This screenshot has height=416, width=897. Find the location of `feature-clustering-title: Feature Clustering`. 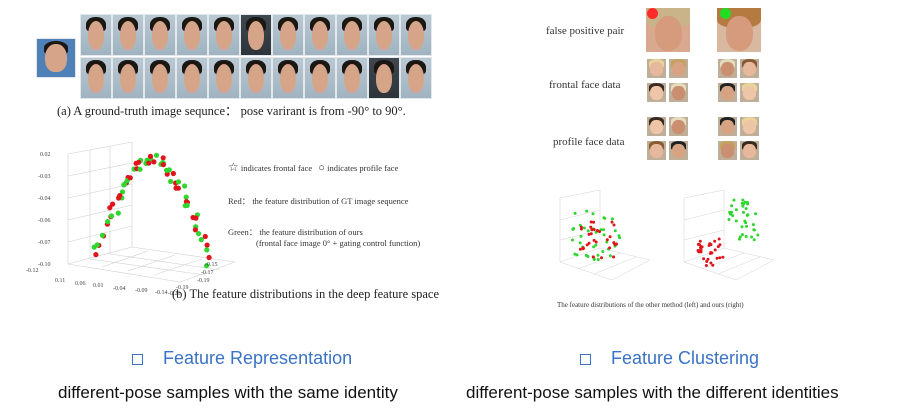

feature-clustering-title: Feature Clustering is located at coordinates (669, 358).